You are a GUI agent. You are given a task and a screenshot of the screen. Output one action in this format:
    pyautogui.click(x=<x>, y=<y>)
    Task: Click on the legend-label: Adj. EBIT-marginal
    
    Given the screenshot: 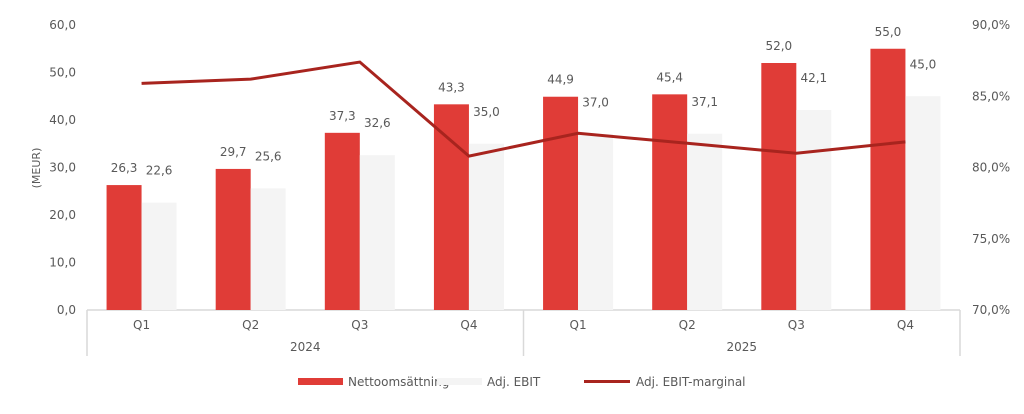 What is the action you would take?
    pyautogui.click(x=691, y=382)
    